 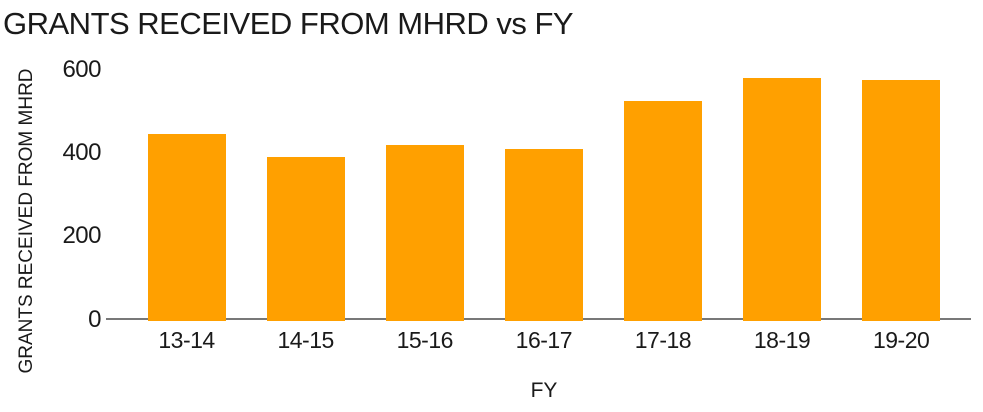 What do you see at coordinates (305, 340) in the screenshot?
I see `x-tick-label: 14-15` at bounding box center [305, 340].